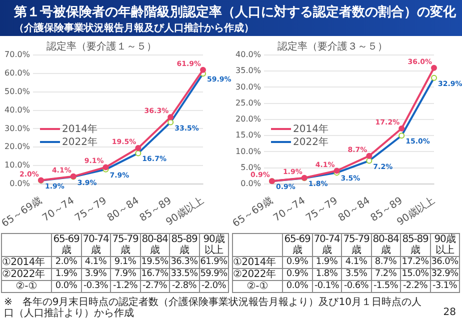 Image resolution: width=462 pixels, height=320 pixels. Describe the element at coordinates (184, 286) in the screenshot. I see `text: -2.8%` at that location.